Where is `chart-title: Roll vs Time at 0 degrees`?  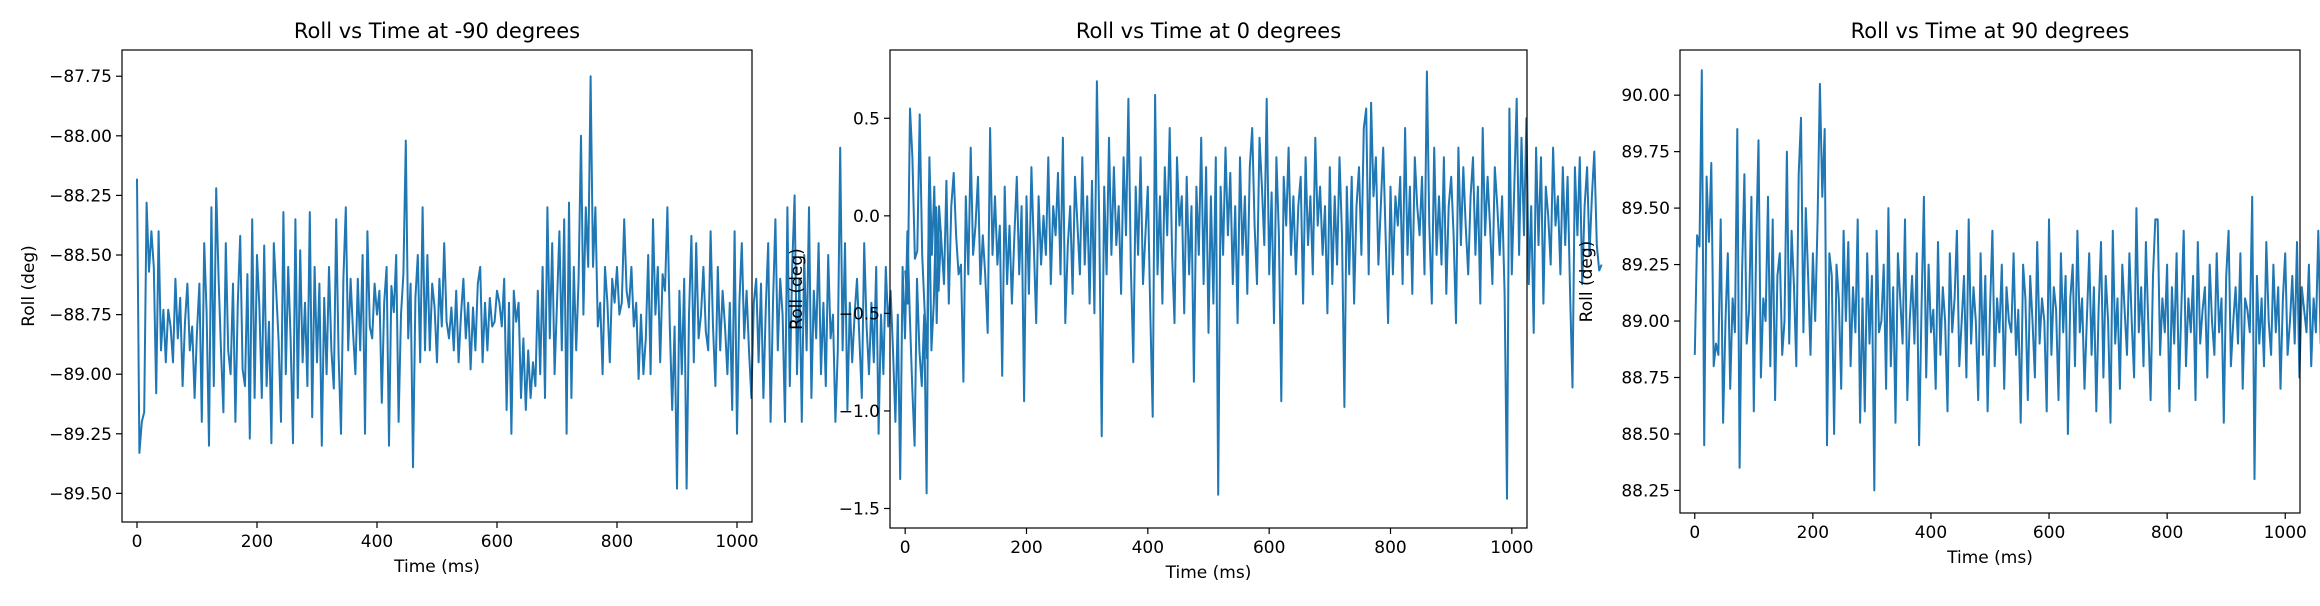
chart-title: Roll vs Time at 0 degrees is located at coordinates (1208, 31).